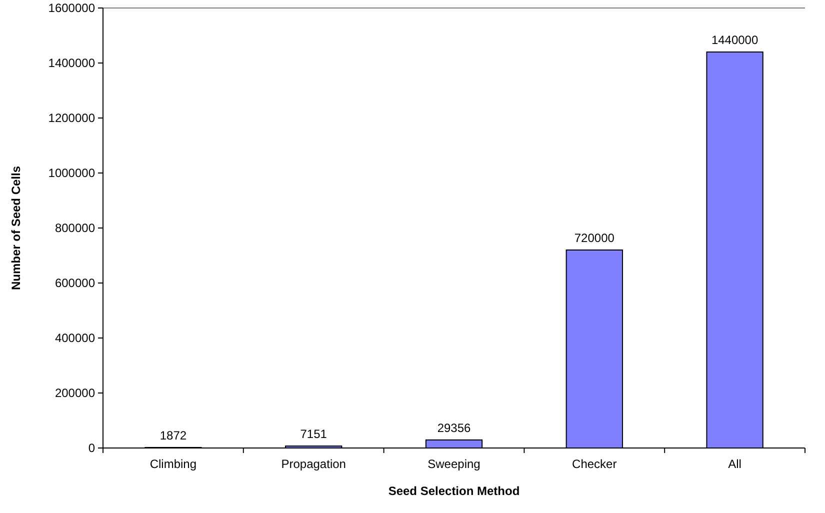  Describe the element at coordinates (75, 283) in the screenshot. I see `y-tick-label: 600000` at that location.